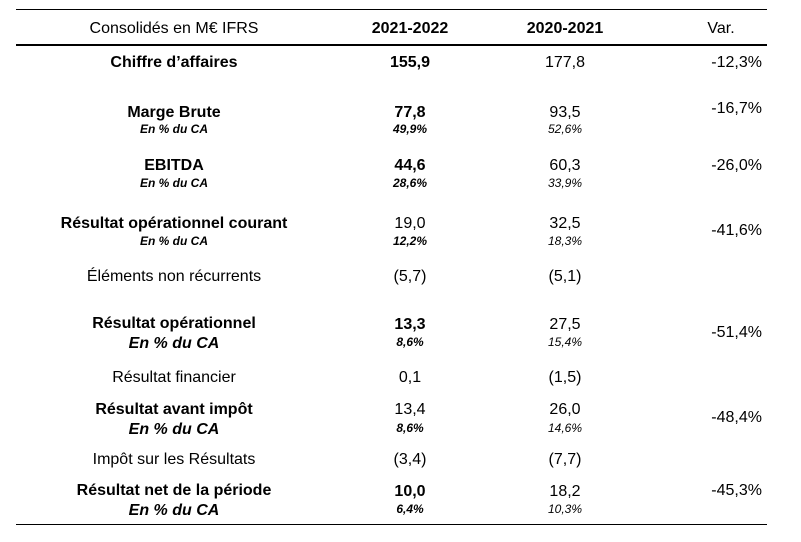 This screenshot has width=801, height=542. Describe the element at coordinates (174, 490) in the screenshot. I see `row-label: Résultat net de la période` at that location.